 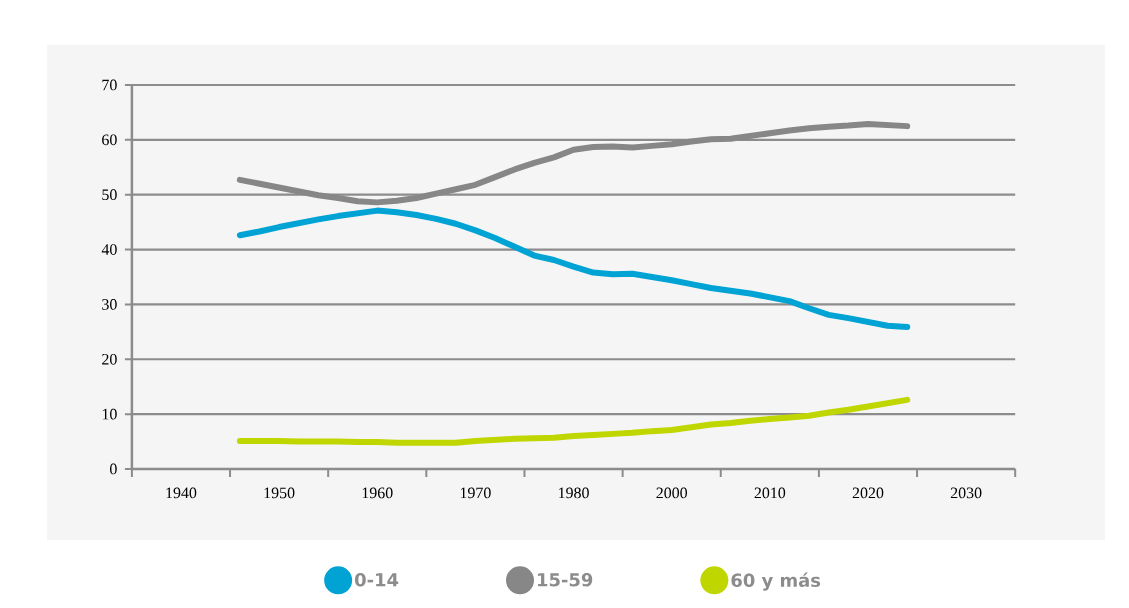 What do you see at coordinates (181, 493) in the screenshot?
I see `x-tick-label: 1940` at bounding box center [181, 493].